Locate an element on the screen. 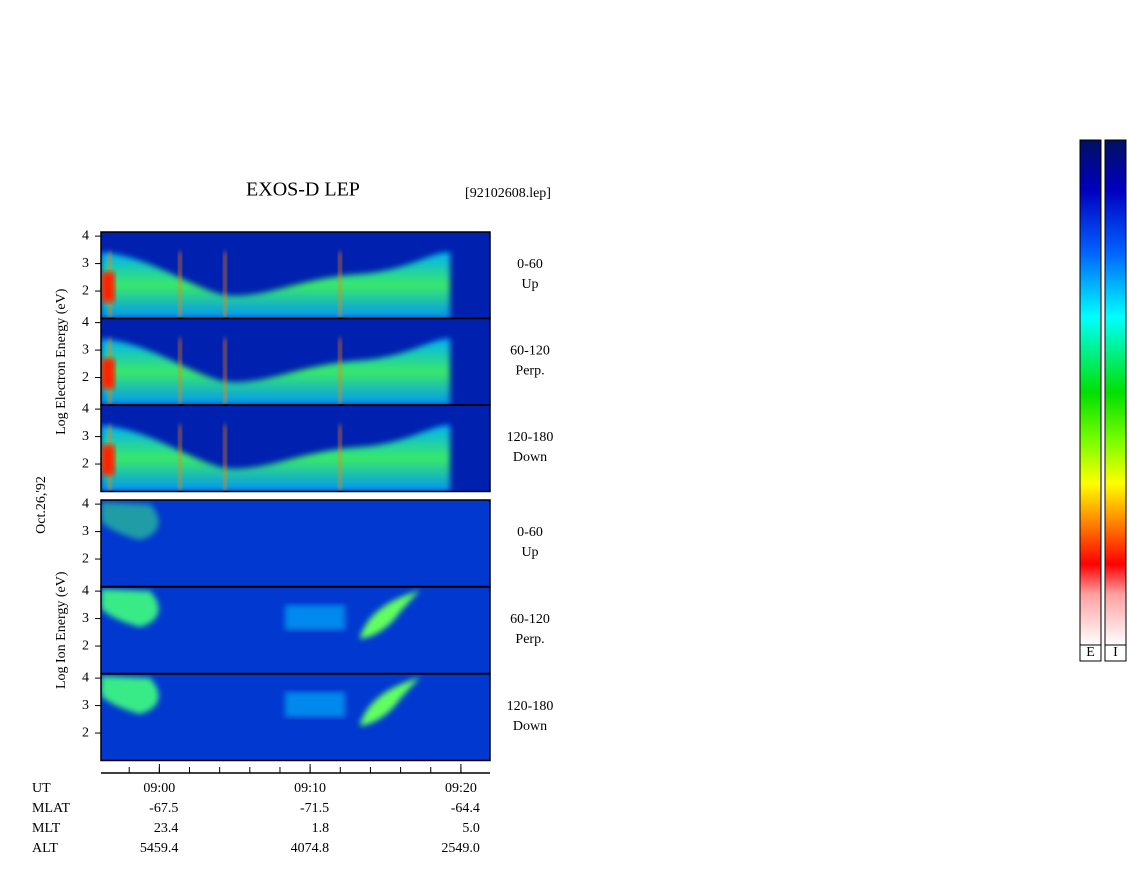 This screenshot has height=875, width=1130. orbit-label: MLT is located at coordinates (46, 828).